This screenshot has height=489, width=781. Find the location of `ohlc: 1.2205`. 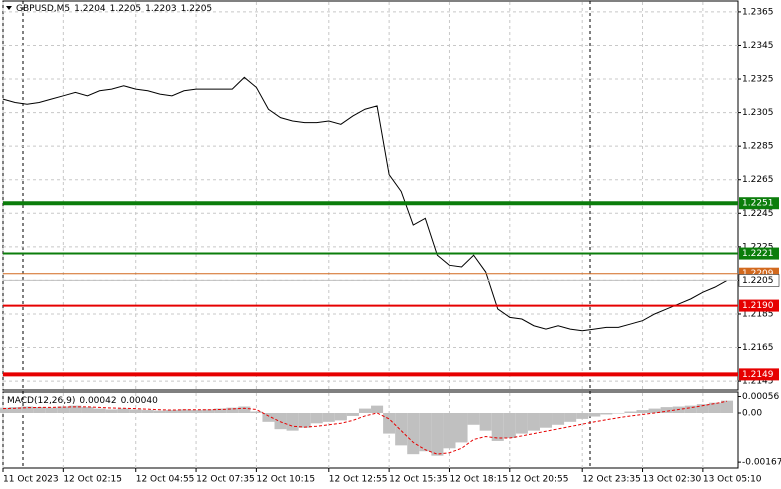

ohlc: 1.2205 is located at coordinates (125, 9).